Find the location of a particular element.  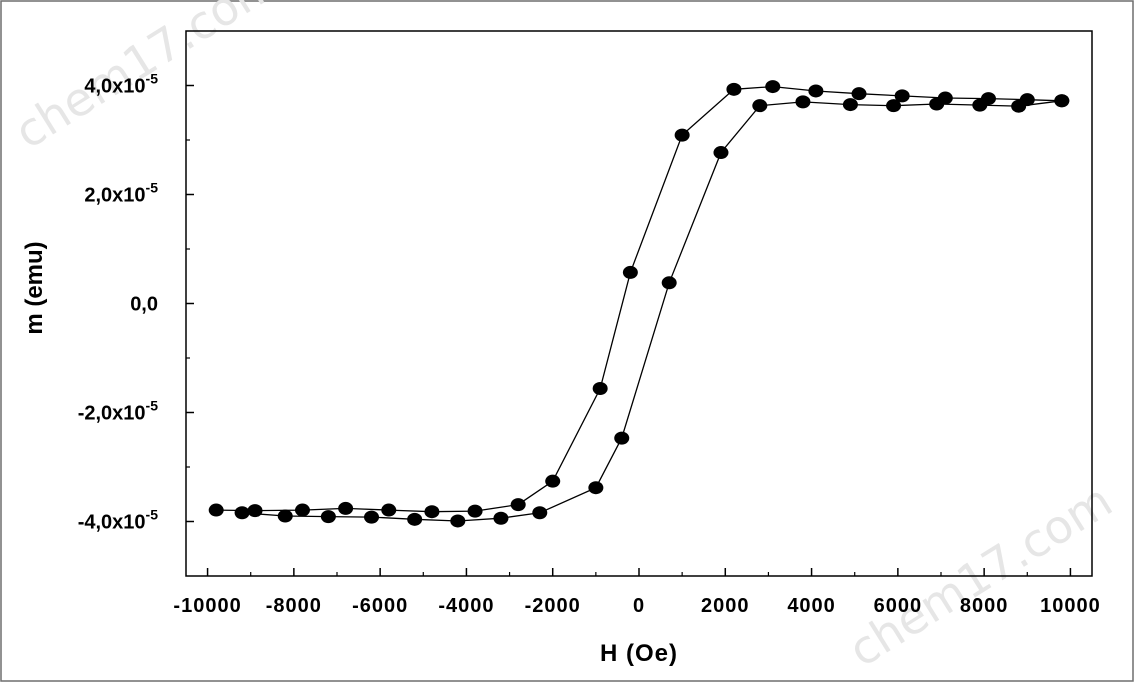

y-tick-label: 2,0x10⁻⁵ is located at coordinates (121, 193).